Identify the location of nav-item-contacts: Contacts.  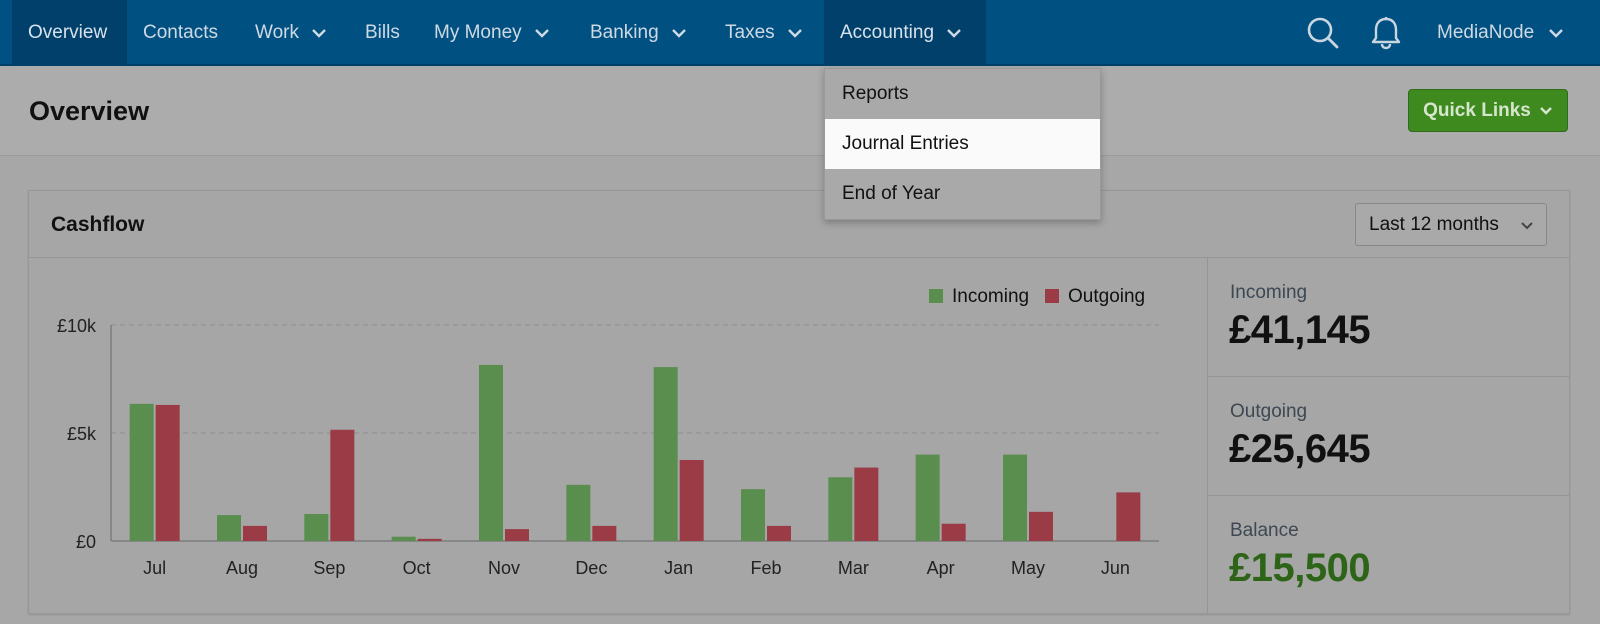
(183, 33).